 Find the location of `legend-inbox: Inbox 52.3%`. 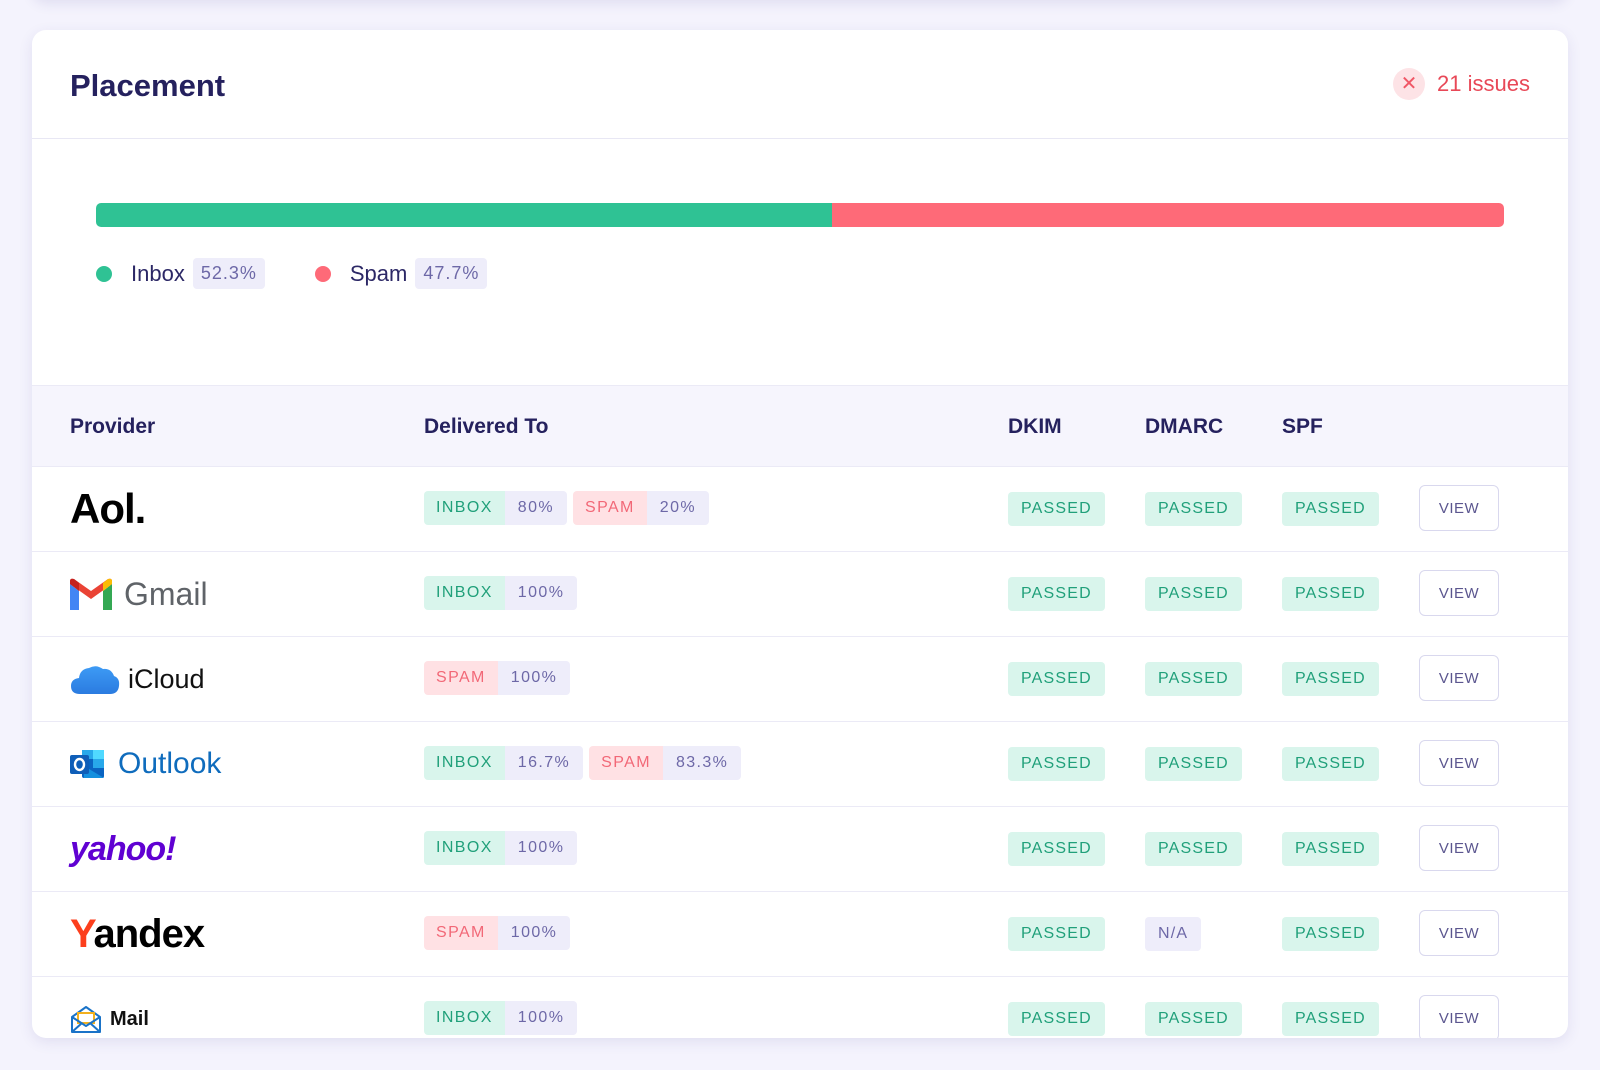

legend-inbox: Inbox 52.3% is located at coordinates (180, 273).